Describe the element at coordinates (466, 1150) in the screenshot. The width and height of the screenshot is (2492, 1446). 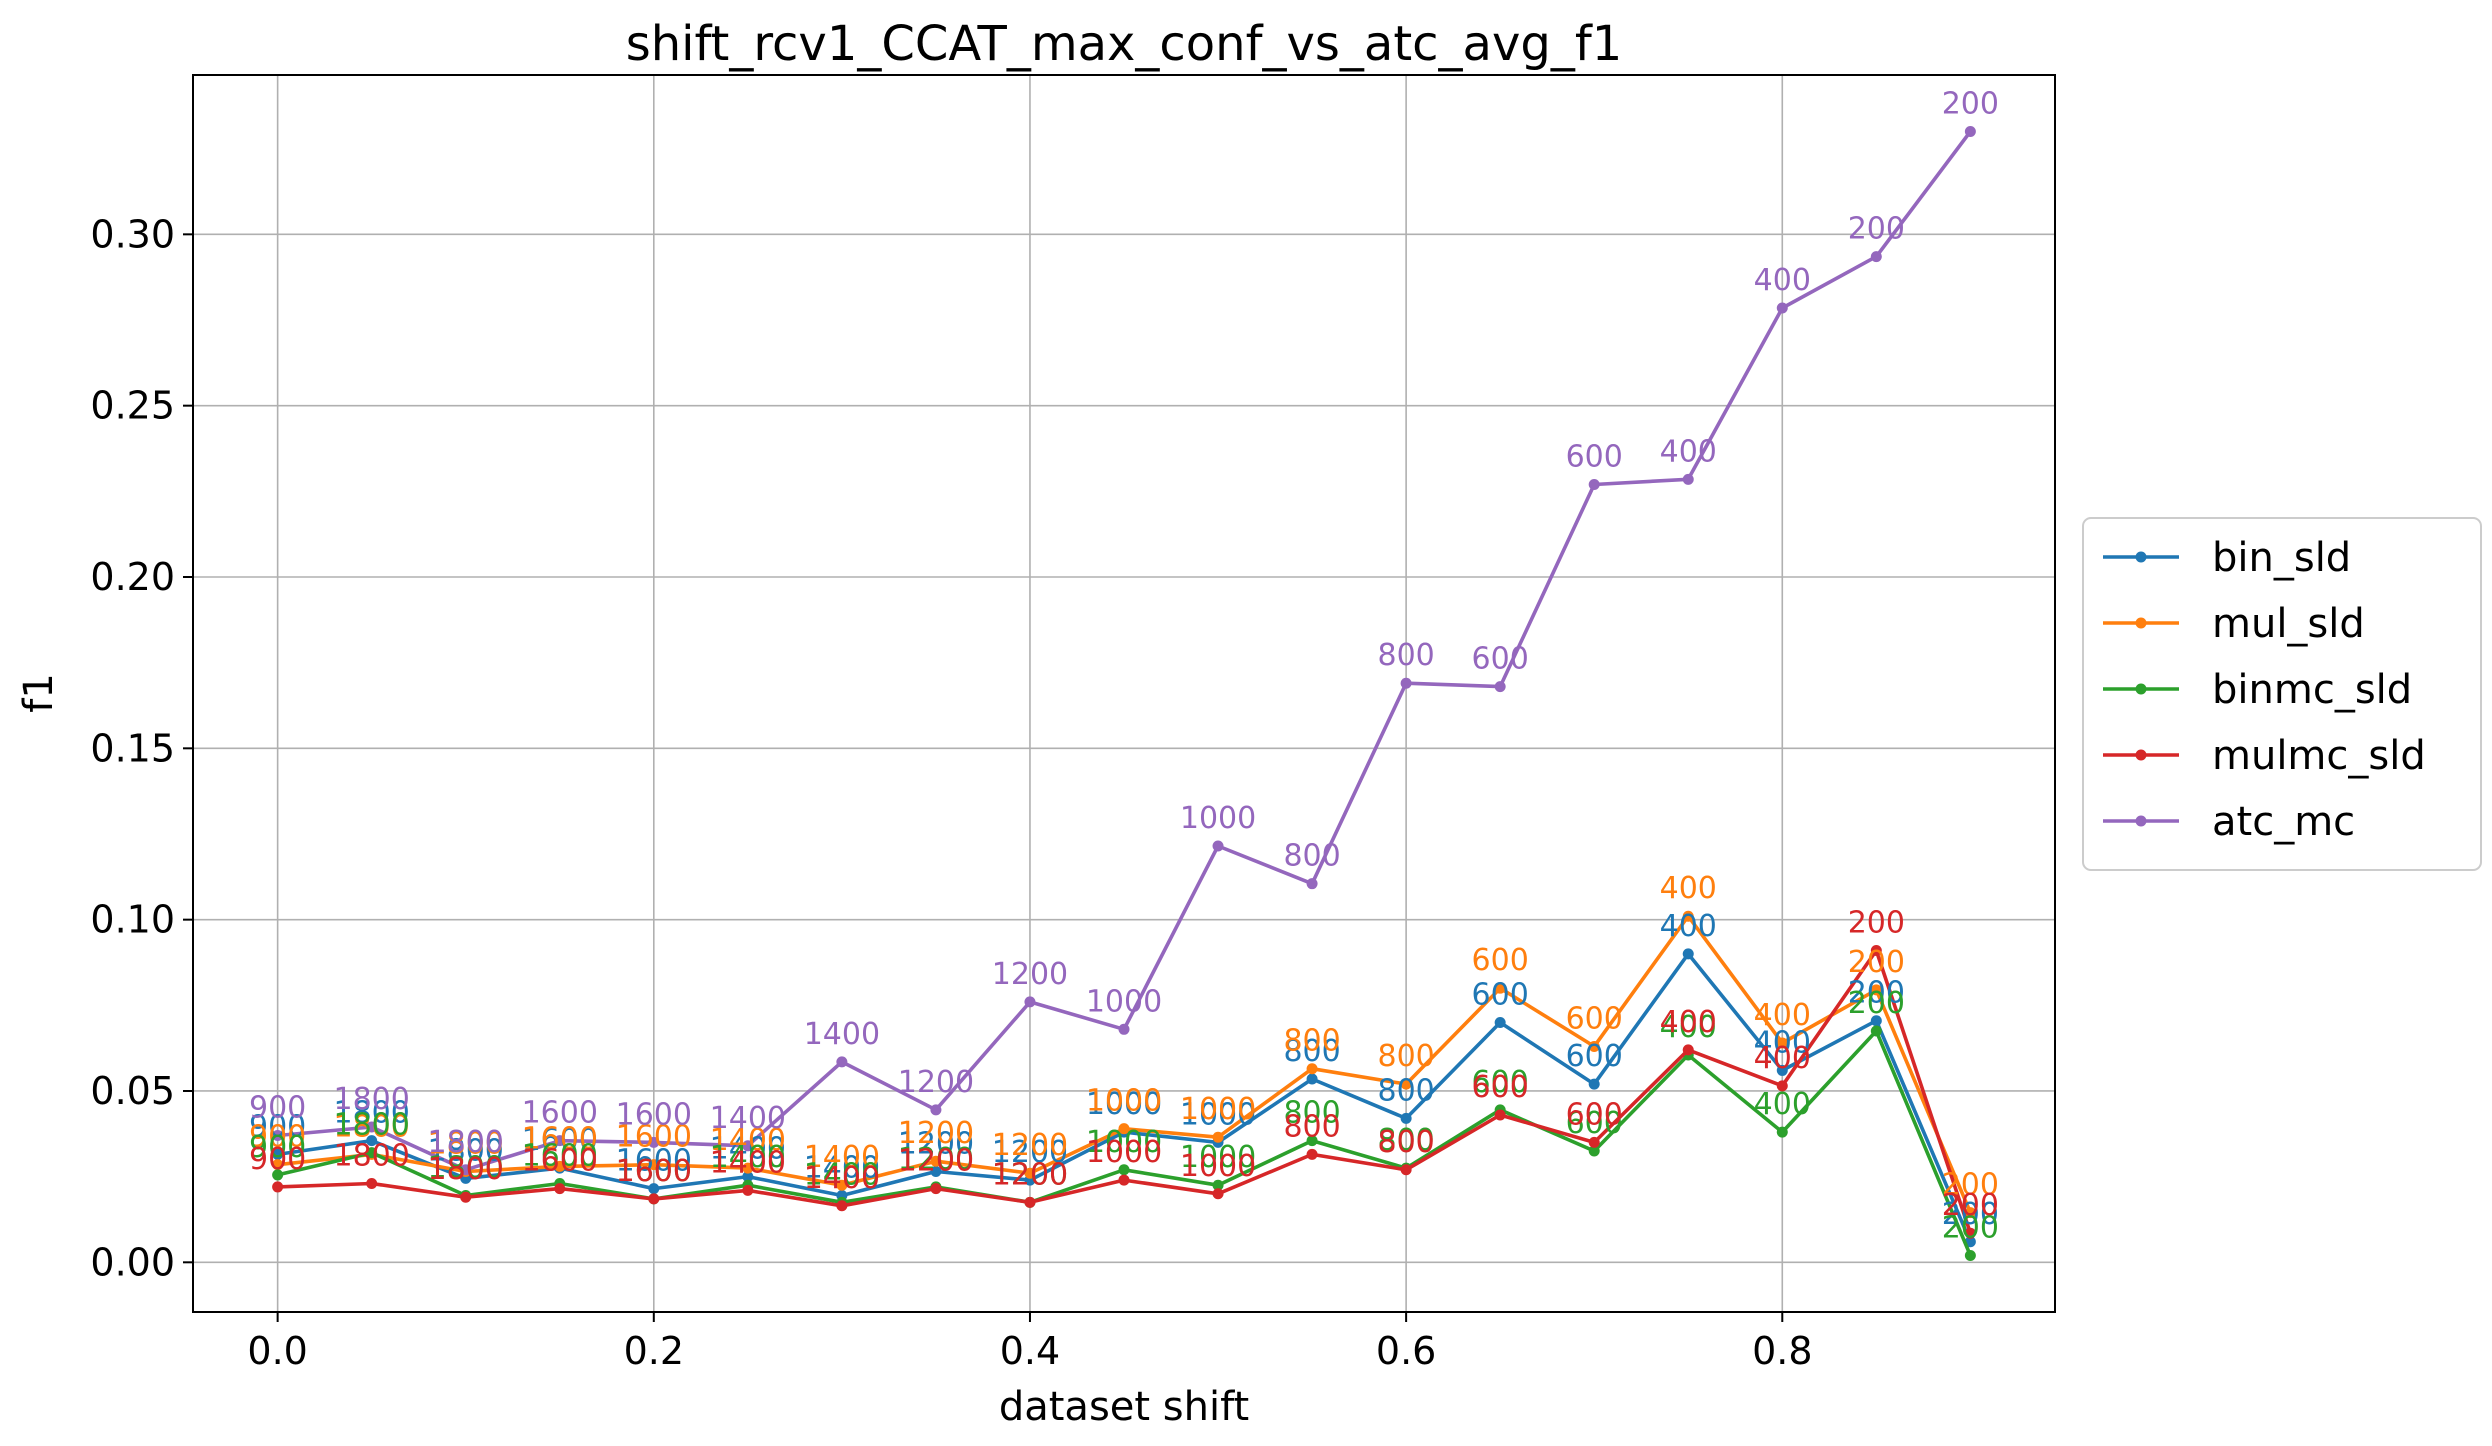
I see `data-label-bin_sld: 1800` at that location.